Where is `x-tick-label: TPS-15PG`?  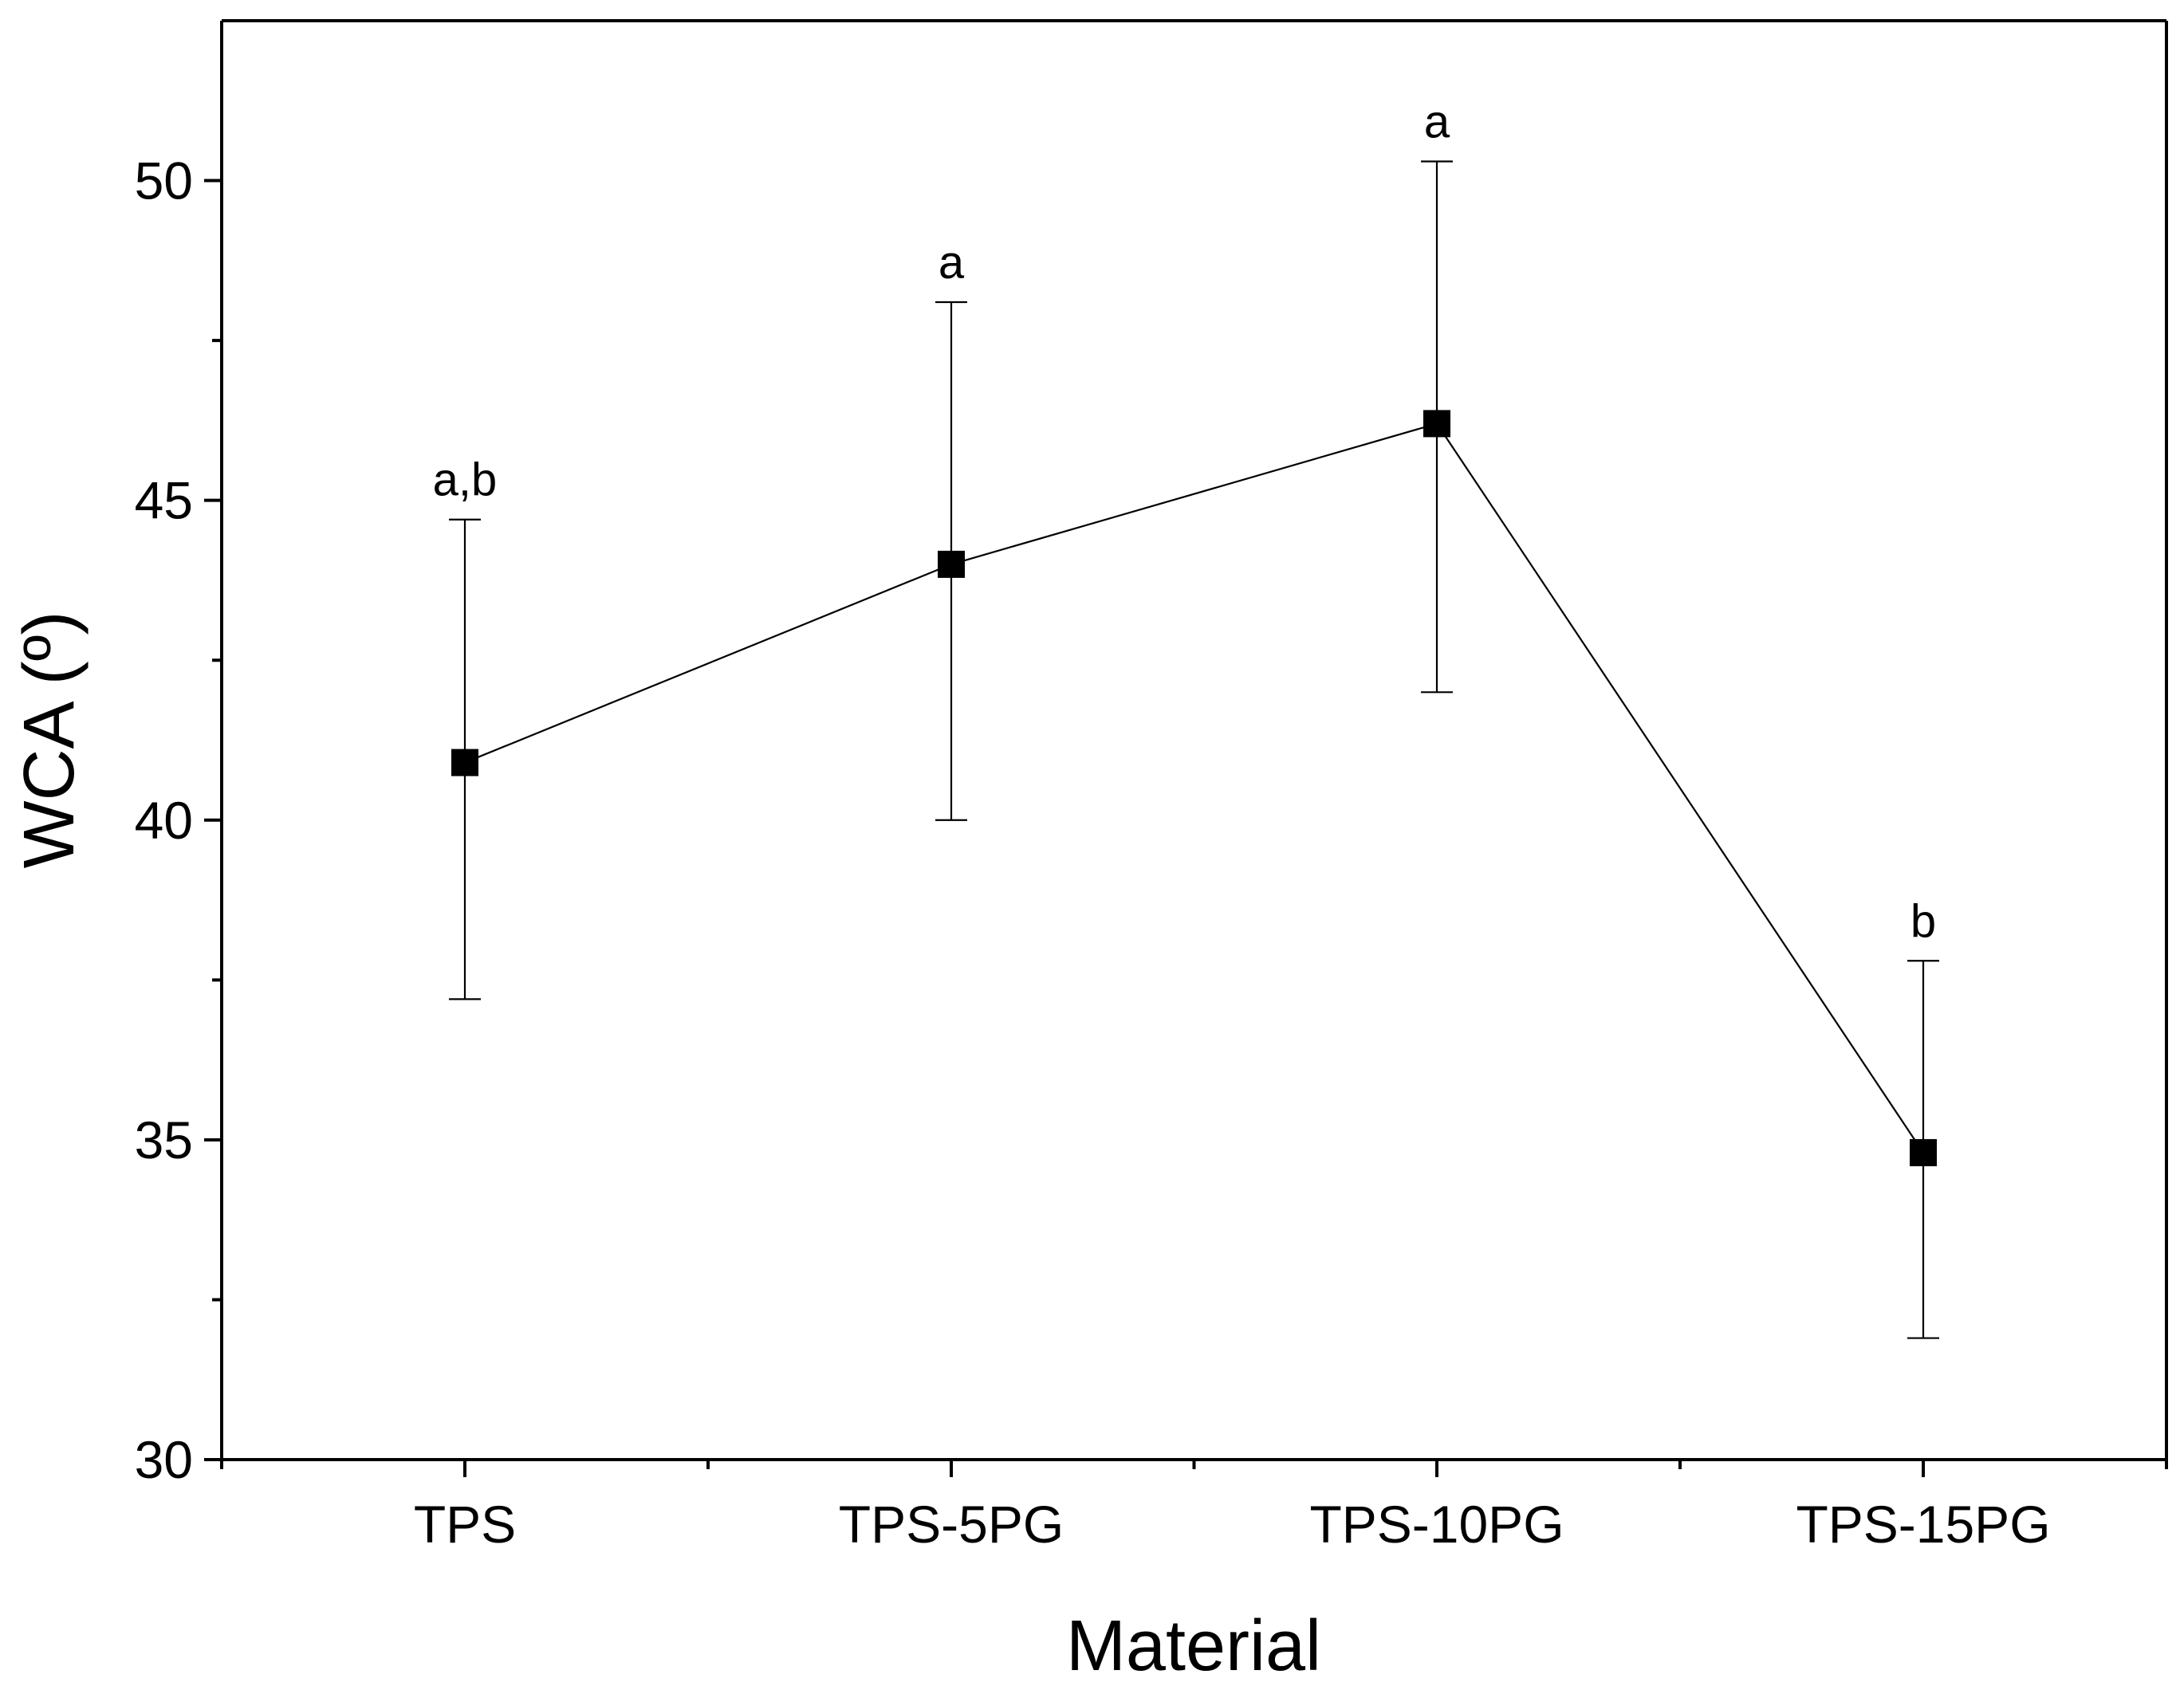 x-tick-label: TPS-15PG is located at coordinates (1923, 1524).